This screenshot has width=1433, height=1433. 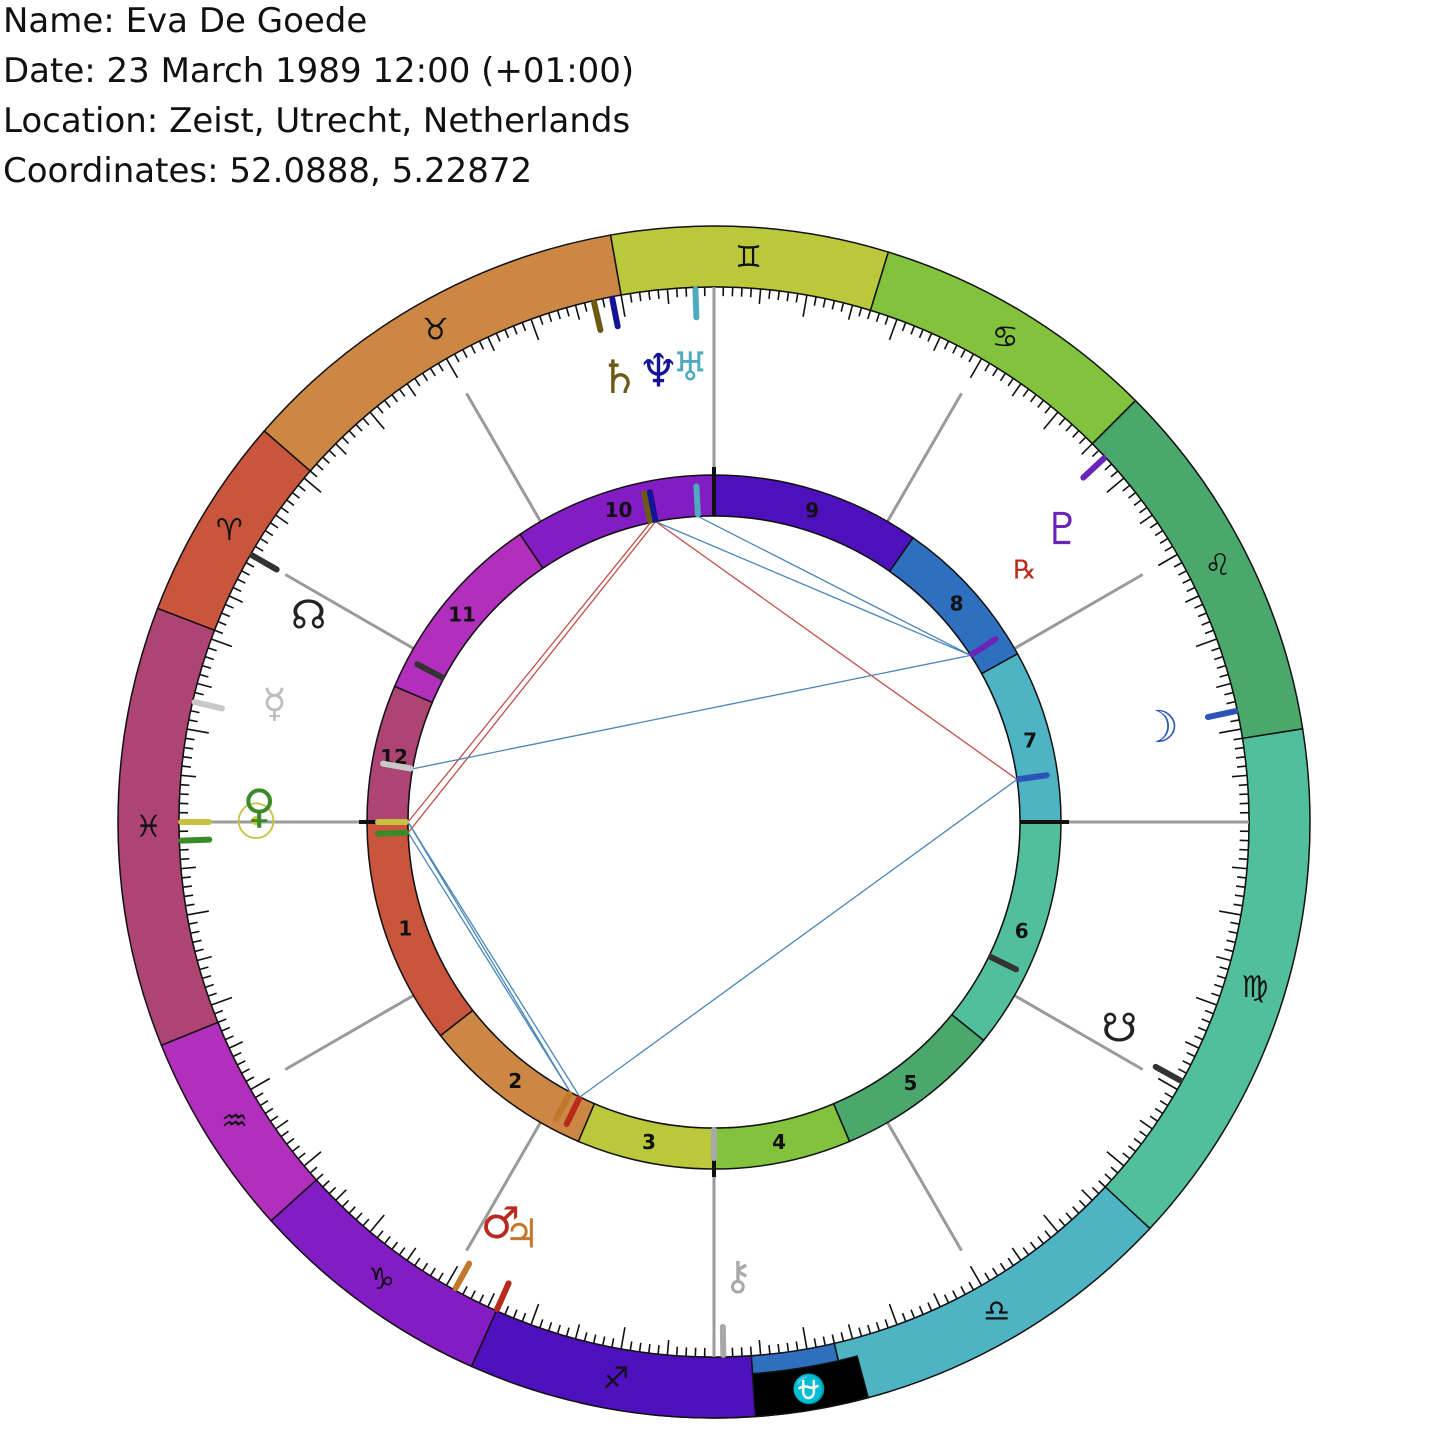 What do you see at coordinates (1217, 565) in the screenshot?
I see `leo-glyph: ♌` at bounding box center [1217, 565].